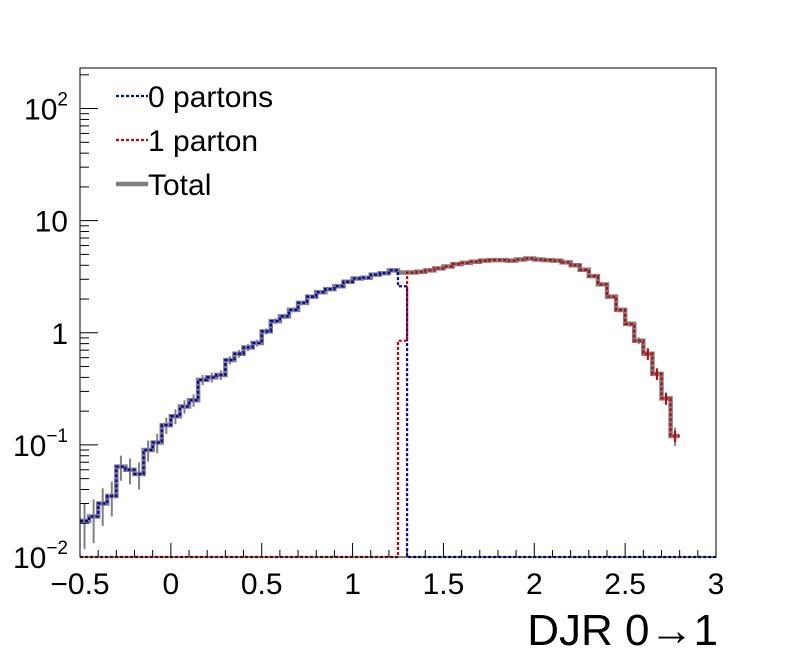 The image size is (796, 672). I want to click on x-tick-label: 2, so click(534, 584).